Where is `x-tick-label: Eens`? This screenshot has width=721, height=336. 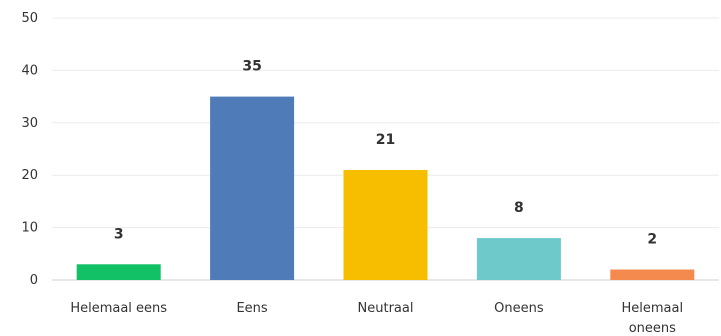 x-tick-label: Eens is located at coordinates (251, 308).